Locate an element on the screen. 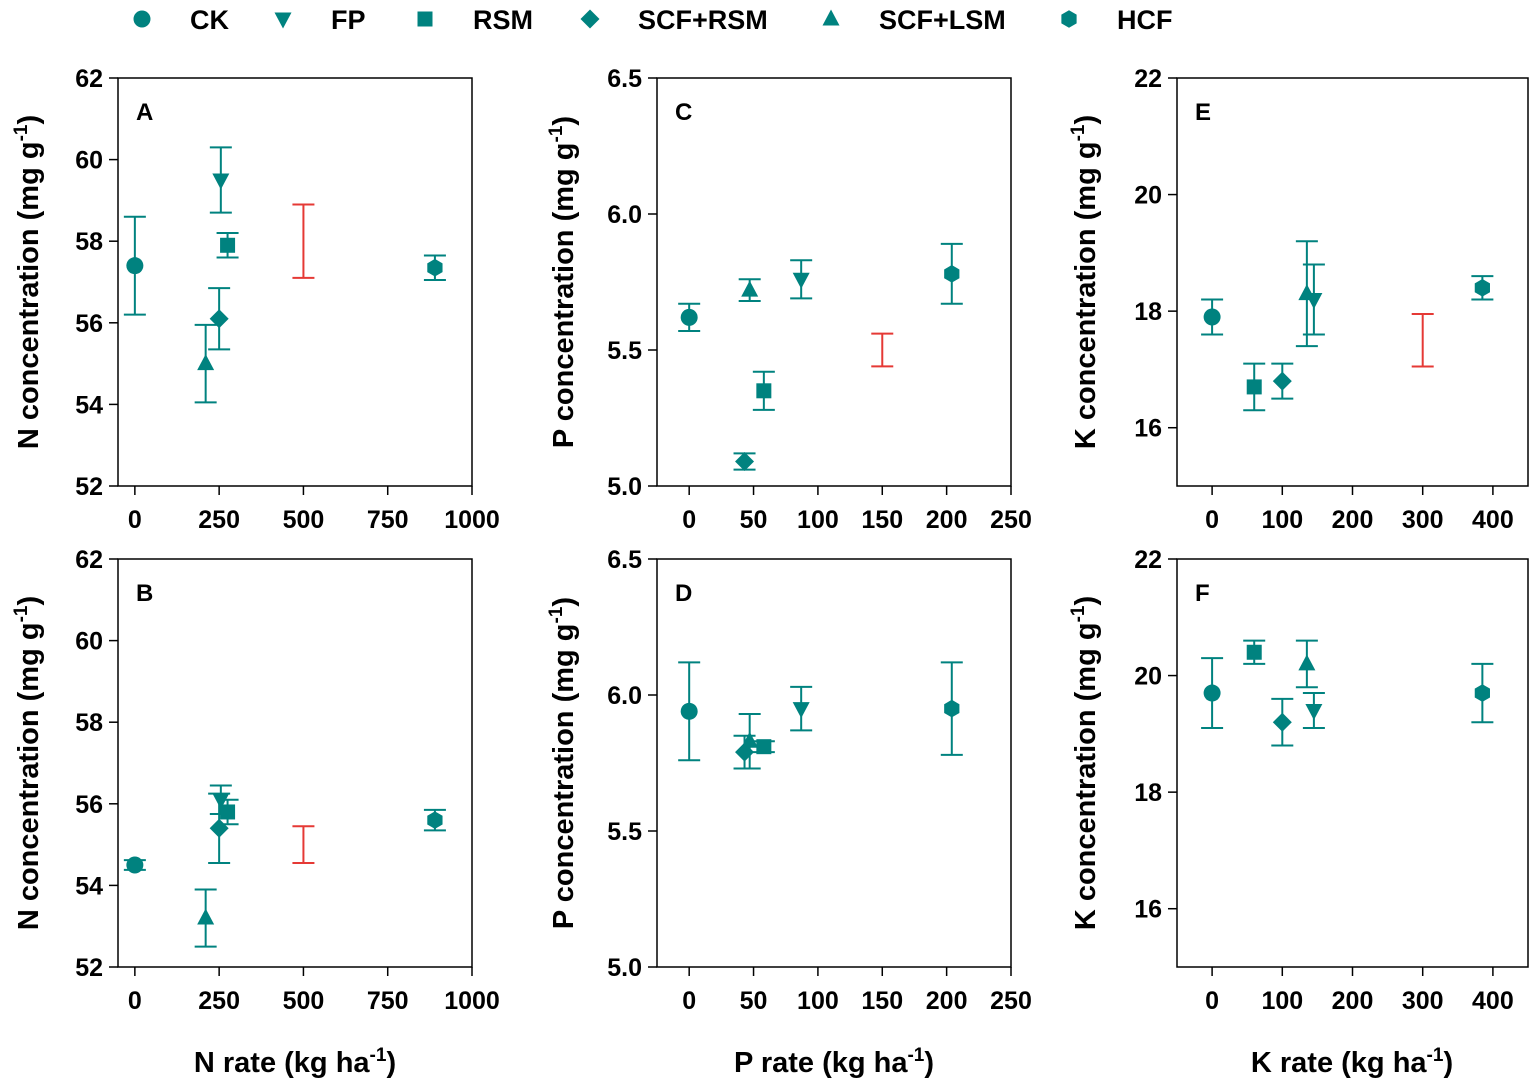 The width and height of the screenshot is (1535, 1089). panel-letter: B is located at coordinates (144, 593).